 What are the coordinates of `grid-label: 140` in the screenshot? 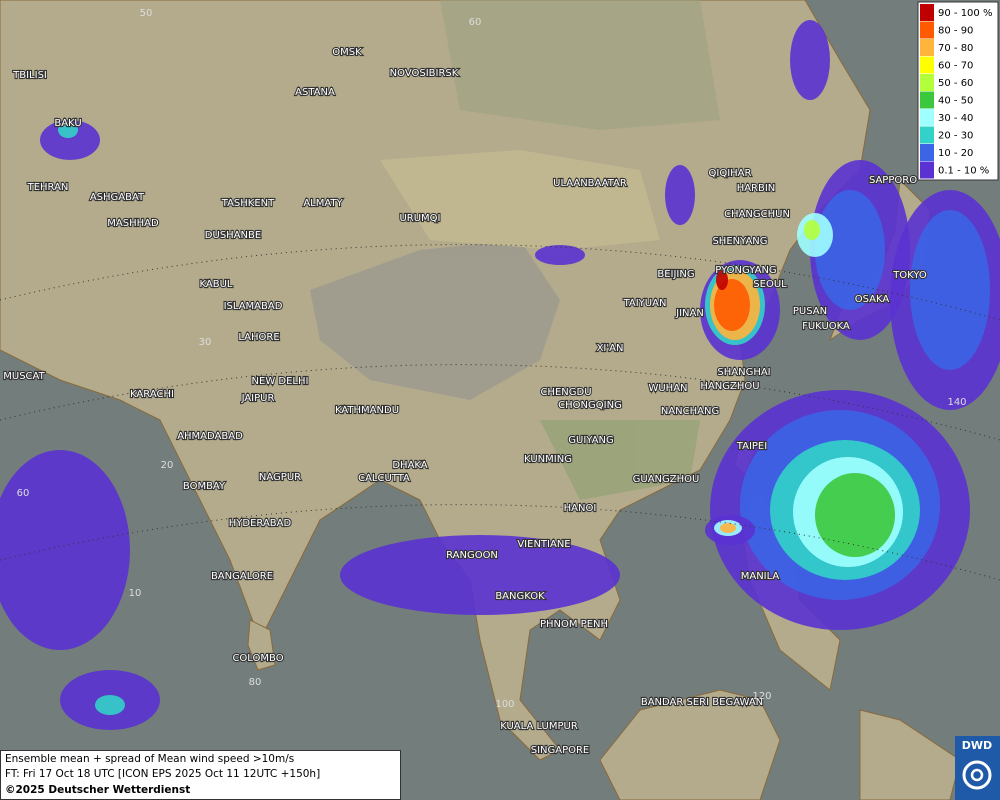 It's located at (956, 402).